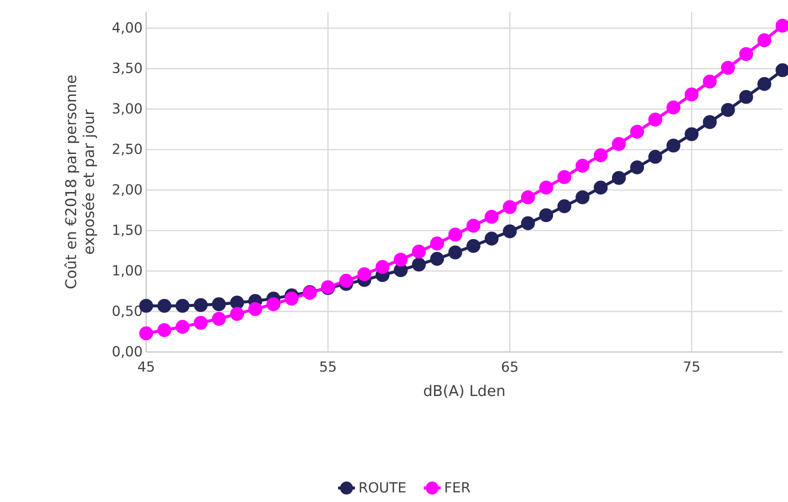 This screenshot has height=502, width=788. Describe the element at coordinates (127, 352) in the screenshot. I see `y-tick-label: 0,00` at that location.